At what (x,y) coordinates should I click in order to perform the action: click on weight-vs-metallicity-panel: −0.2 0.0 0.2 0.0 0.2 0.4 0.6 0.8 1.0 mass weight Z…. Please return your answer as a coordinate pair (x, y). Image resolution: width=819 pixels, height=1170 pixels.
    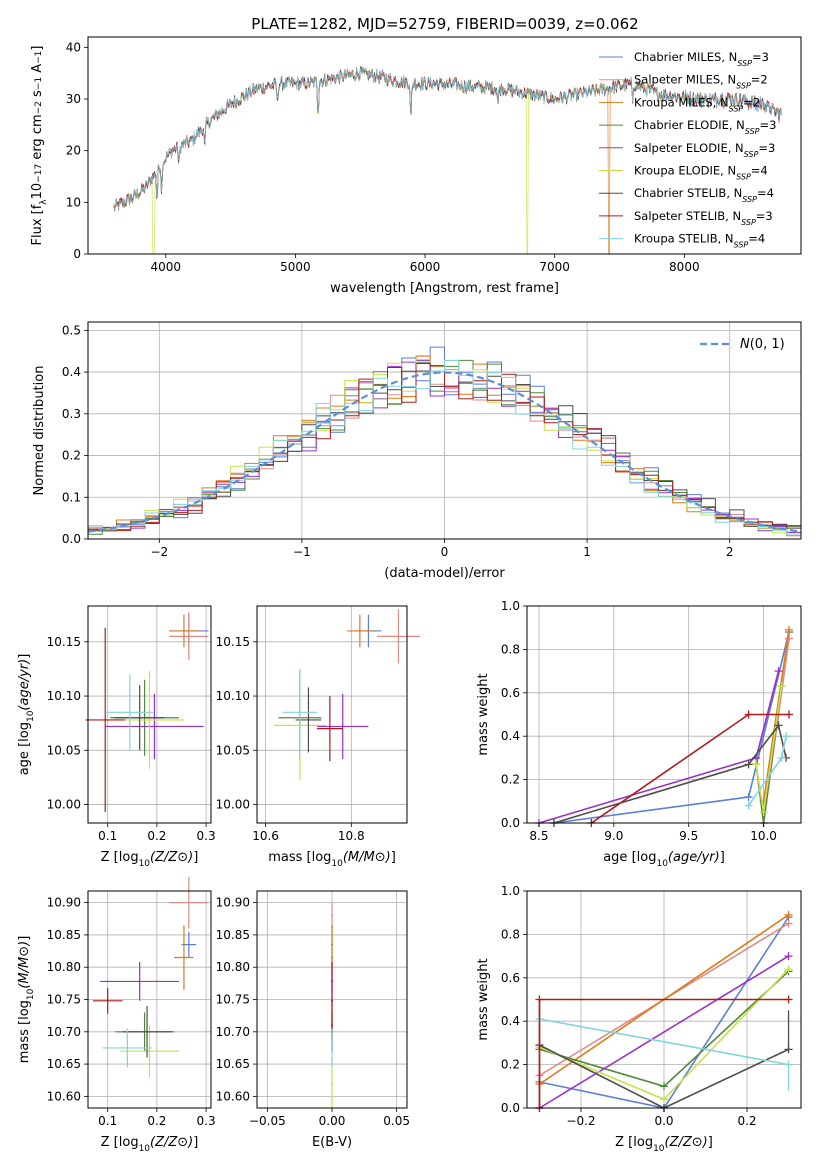
    Looking at the image, I should click on (639, 1019).